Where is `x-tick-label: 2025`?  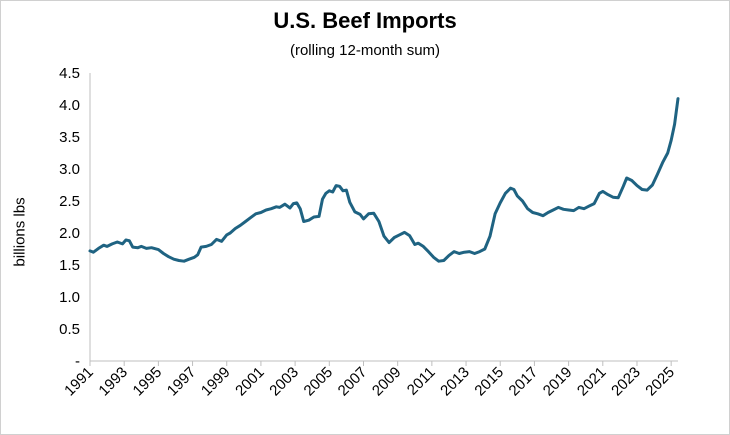
x-tick-label: 2025 is located at coordinates (660, 382).